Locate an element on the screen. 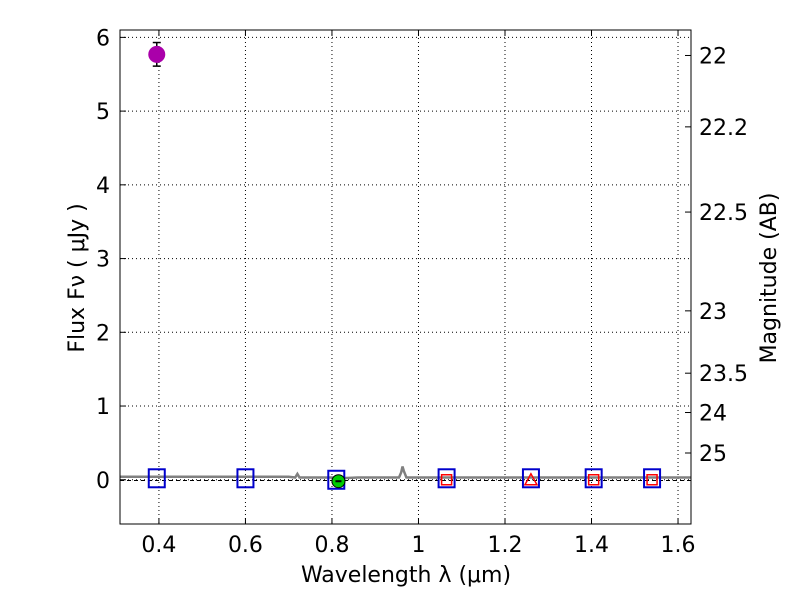 The width and height of the screenshot is (800, 600). magnitude-tick-label: 22 is located at coordinates (713, 56).